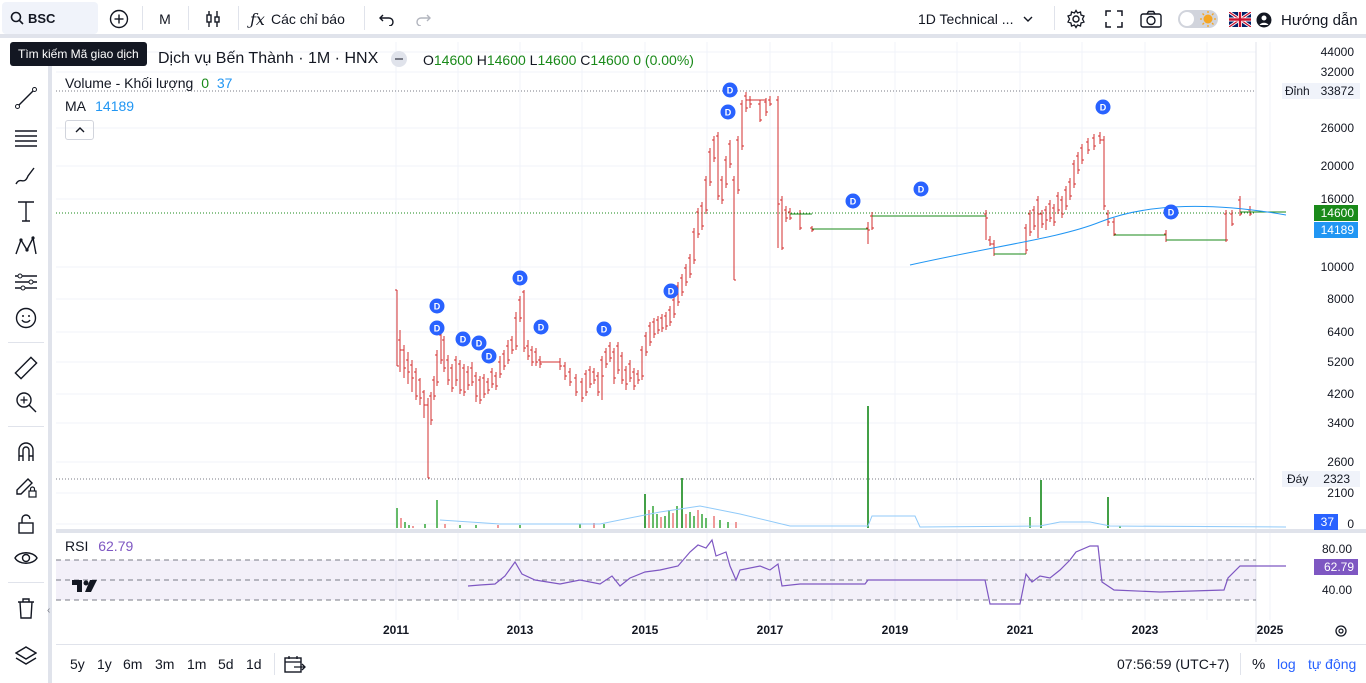 This screenshot has width=1366, height=683. I want to click on collapse-toolbar-handle: ‹, so click(49, 610).